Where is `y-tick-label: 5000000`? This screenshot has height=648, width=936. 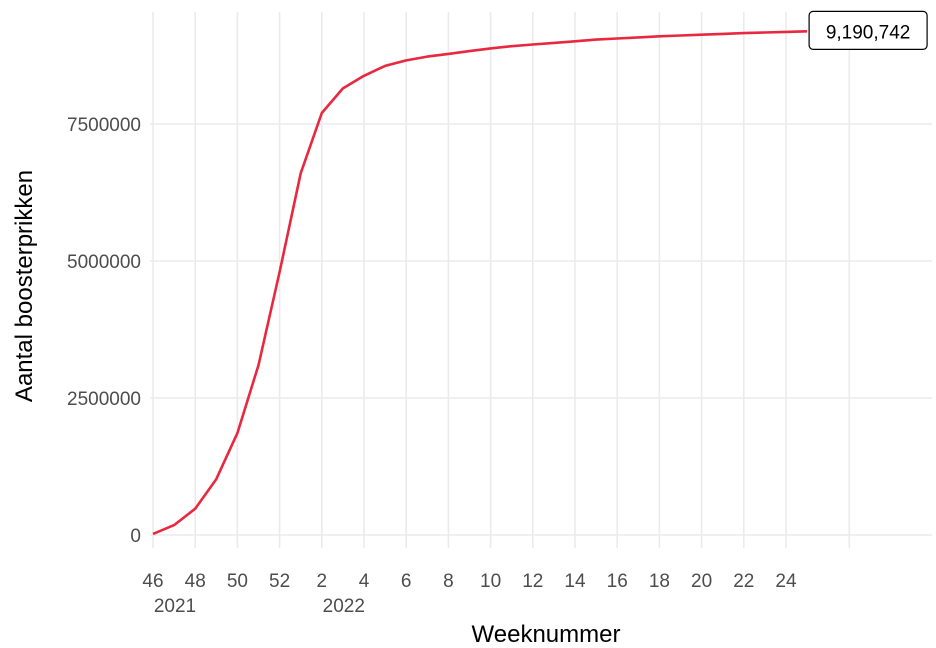 y-tick-label: 5000000 is located at coordinates (104, 262).